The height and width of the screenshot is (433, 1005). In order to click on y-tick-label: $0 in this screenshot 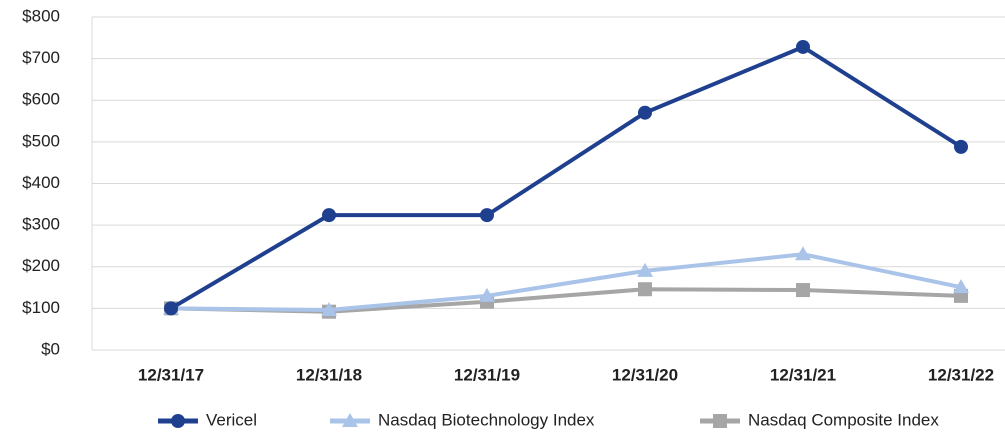, I will do `click(50, 348)`.